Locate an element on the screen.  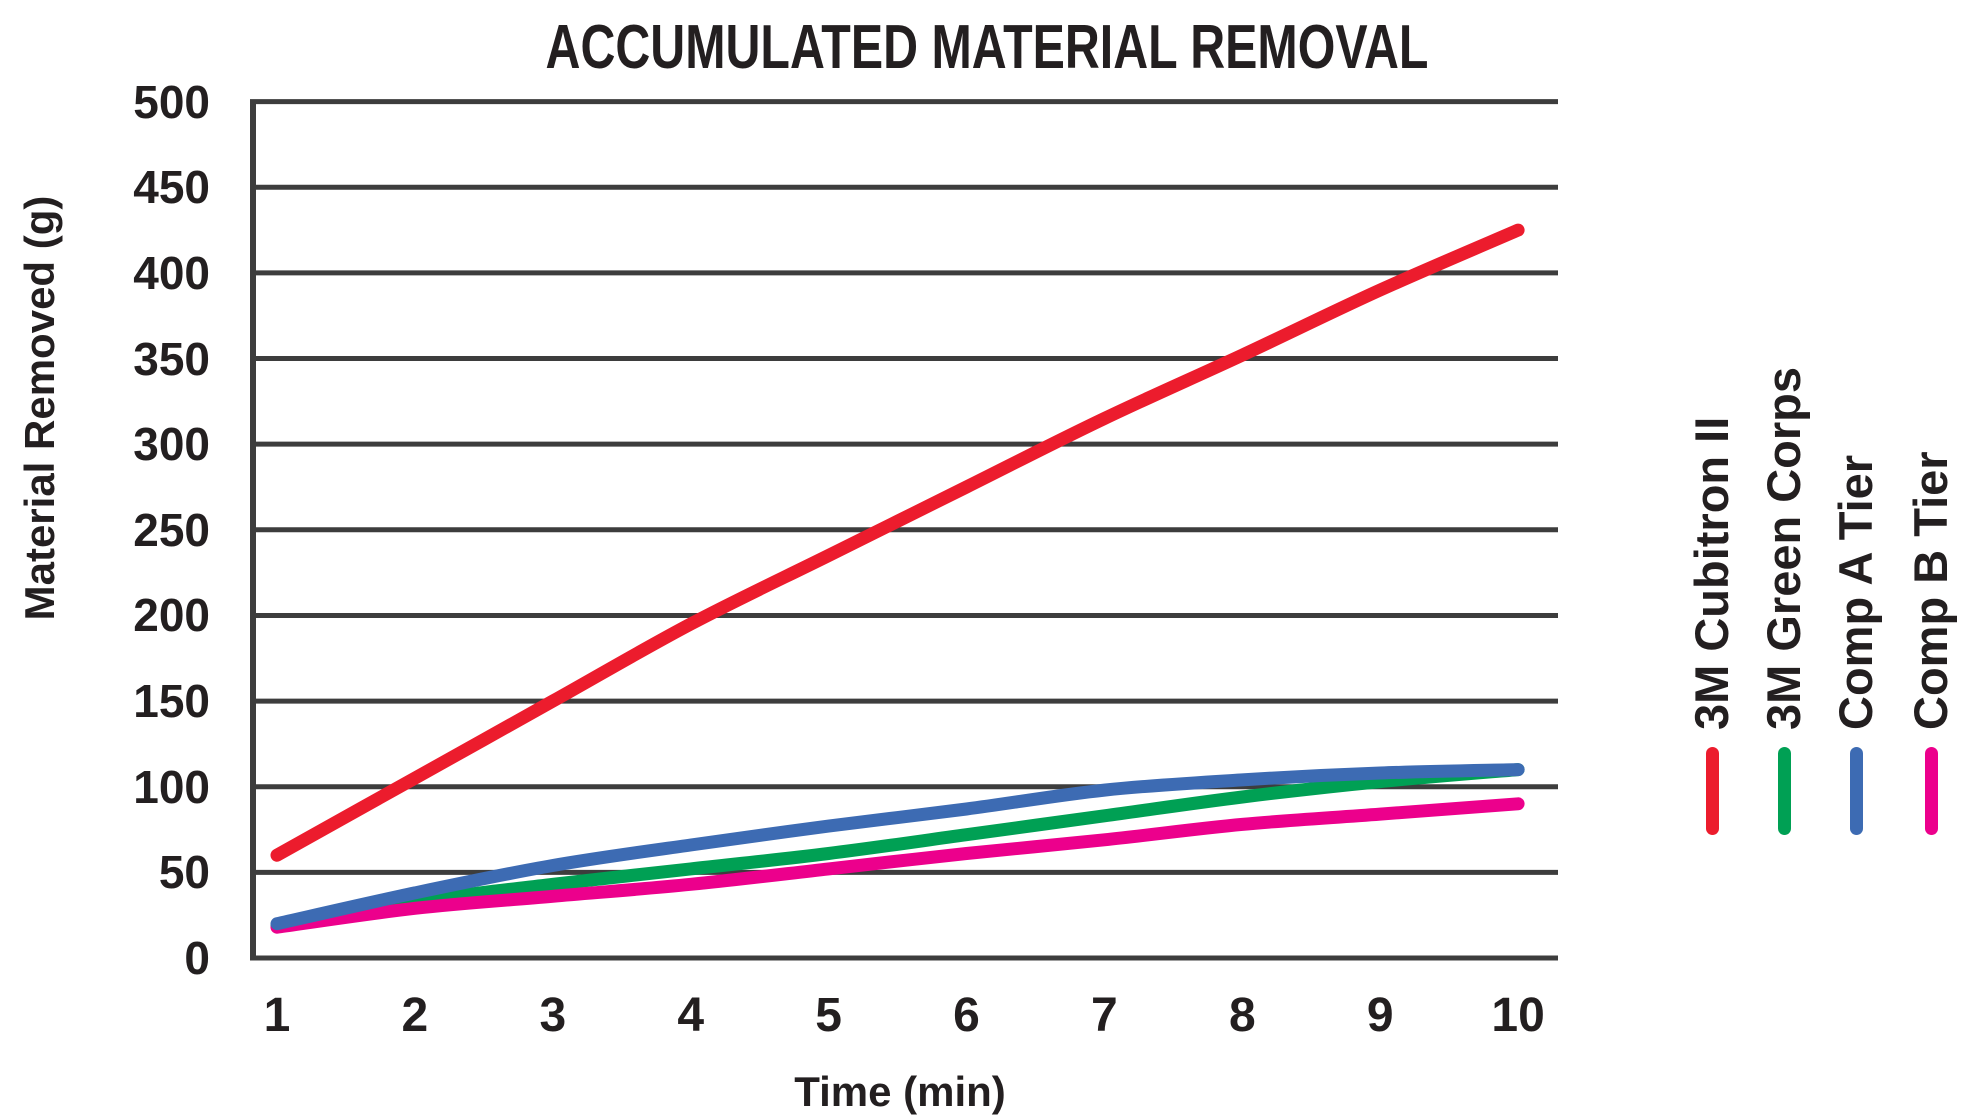
y-tick-label-300: 300 is located at coordinates (171, 444).